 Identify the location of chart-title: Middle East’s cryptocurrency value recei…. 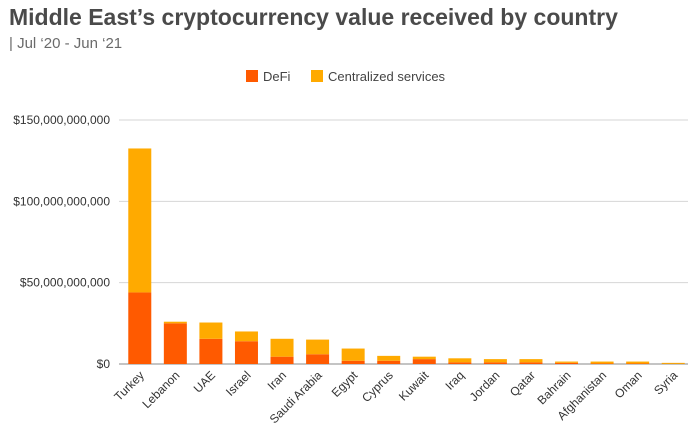
(313, 17).